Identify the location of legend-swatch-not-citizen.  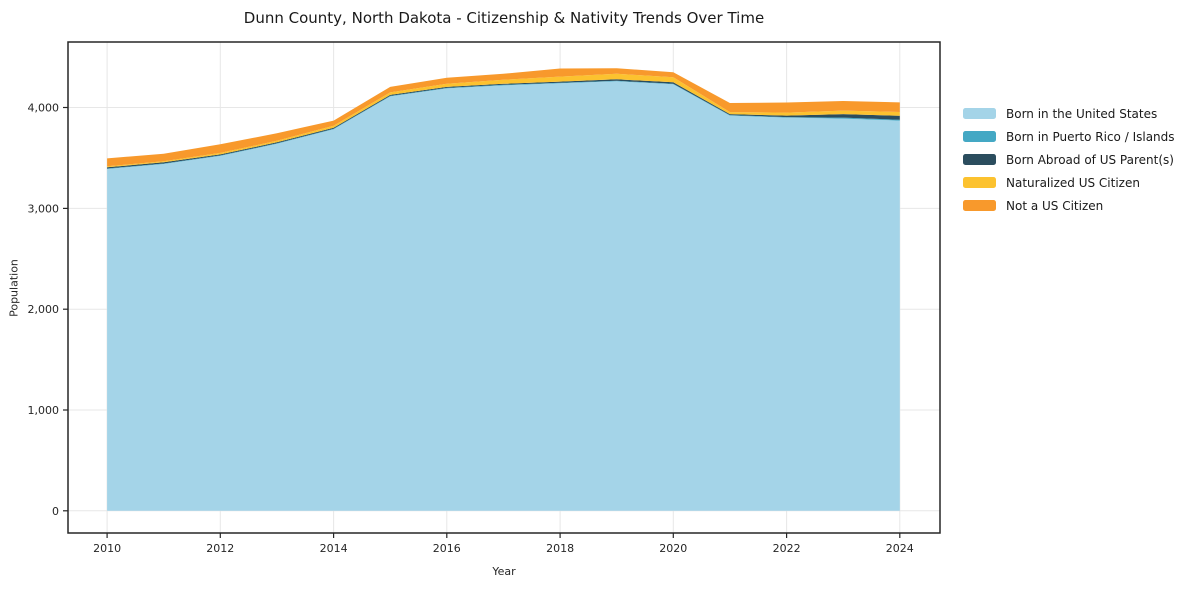
(979, 205).